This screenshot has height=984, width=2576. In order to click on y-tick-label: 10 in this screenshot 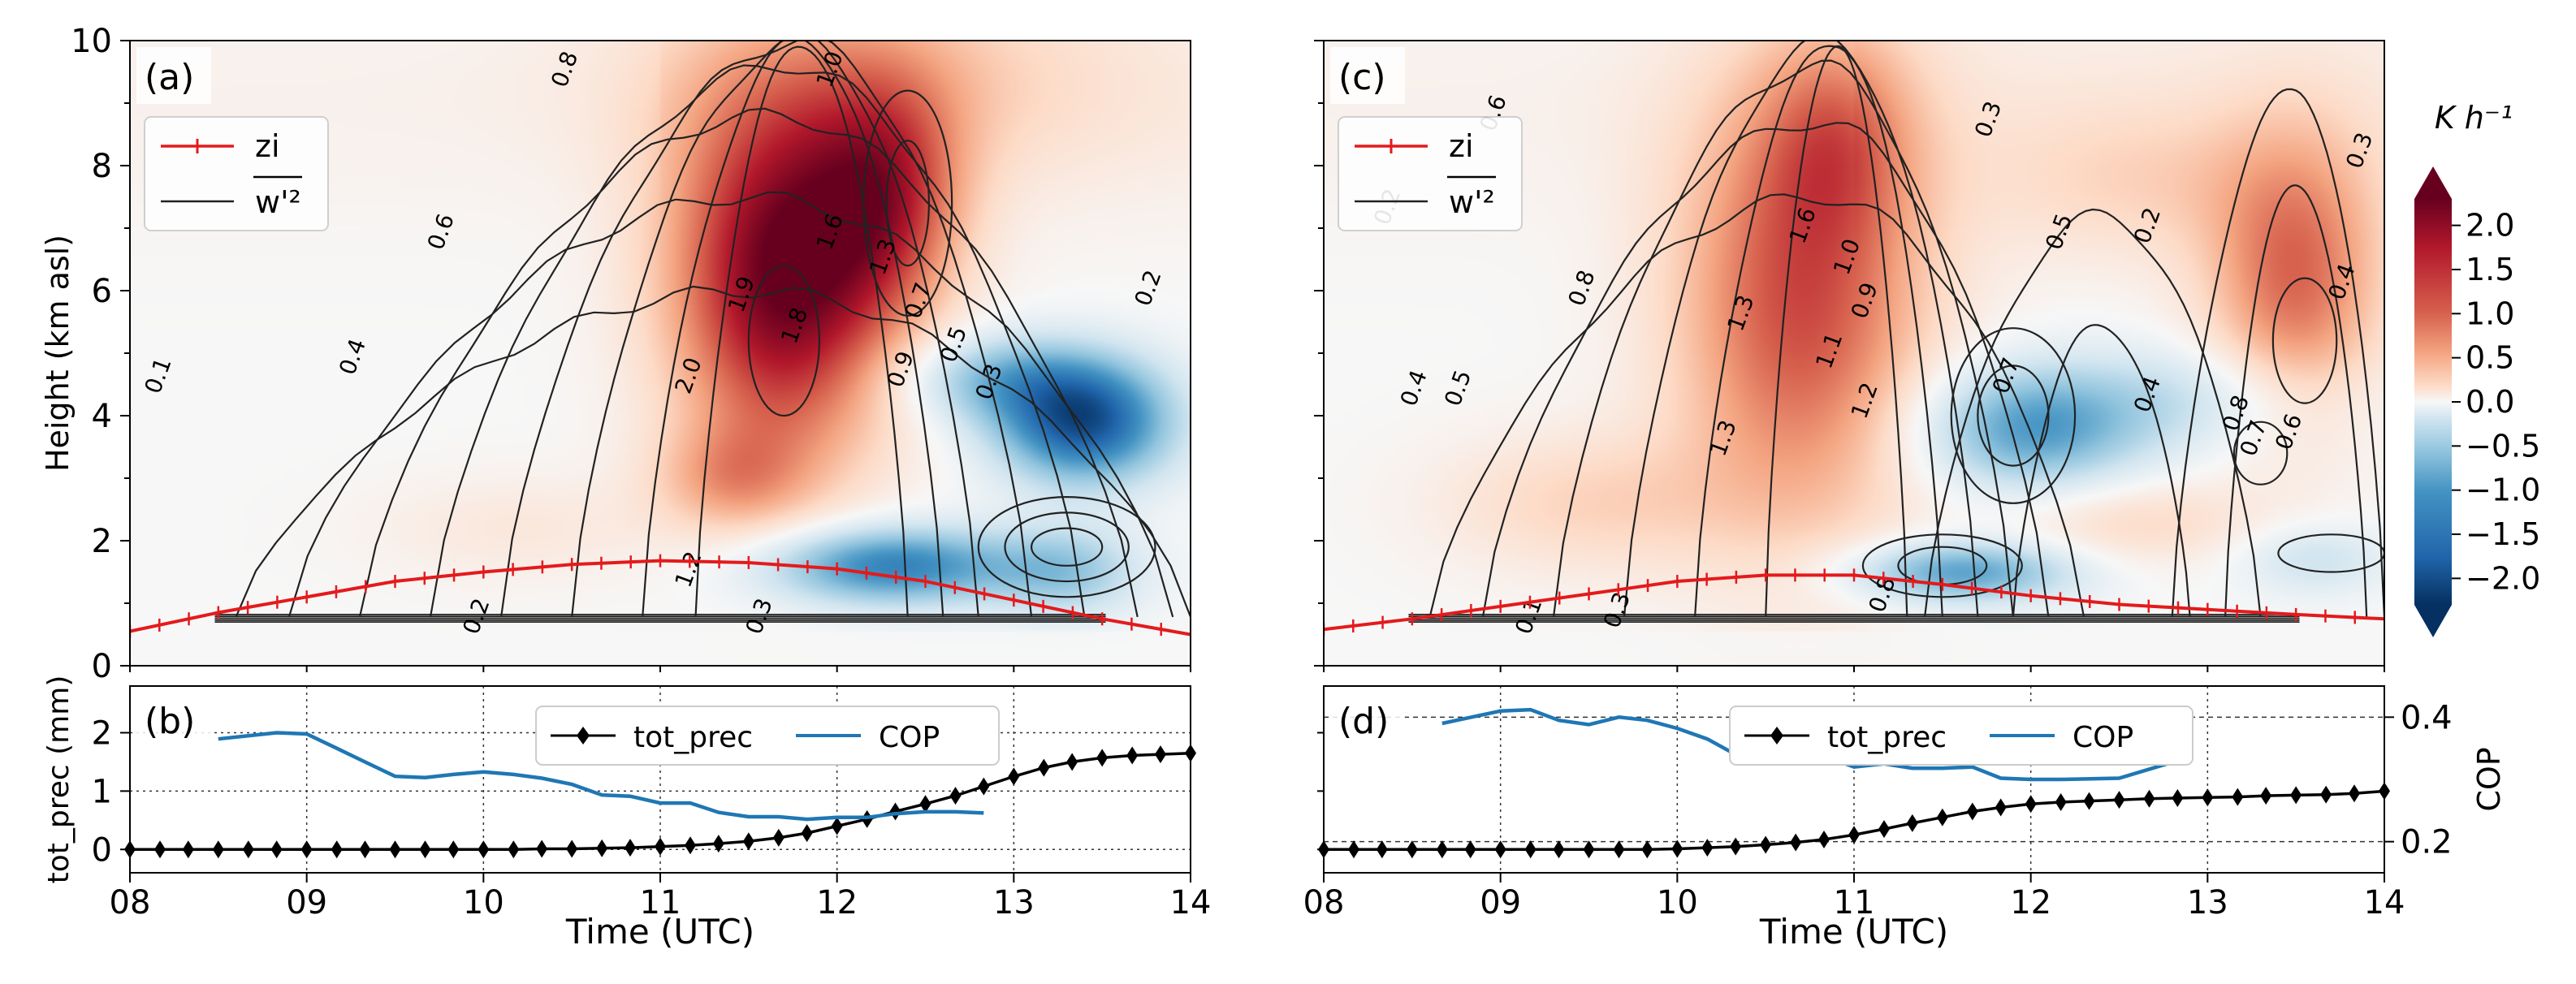, I will do `click(91, 42)`.